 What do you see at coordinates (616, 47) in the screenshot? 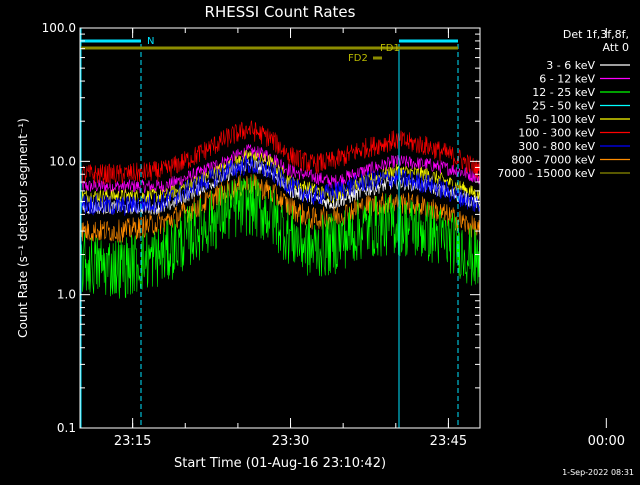
I see `legend-header: Att 0` at bounding box center [616, 47].